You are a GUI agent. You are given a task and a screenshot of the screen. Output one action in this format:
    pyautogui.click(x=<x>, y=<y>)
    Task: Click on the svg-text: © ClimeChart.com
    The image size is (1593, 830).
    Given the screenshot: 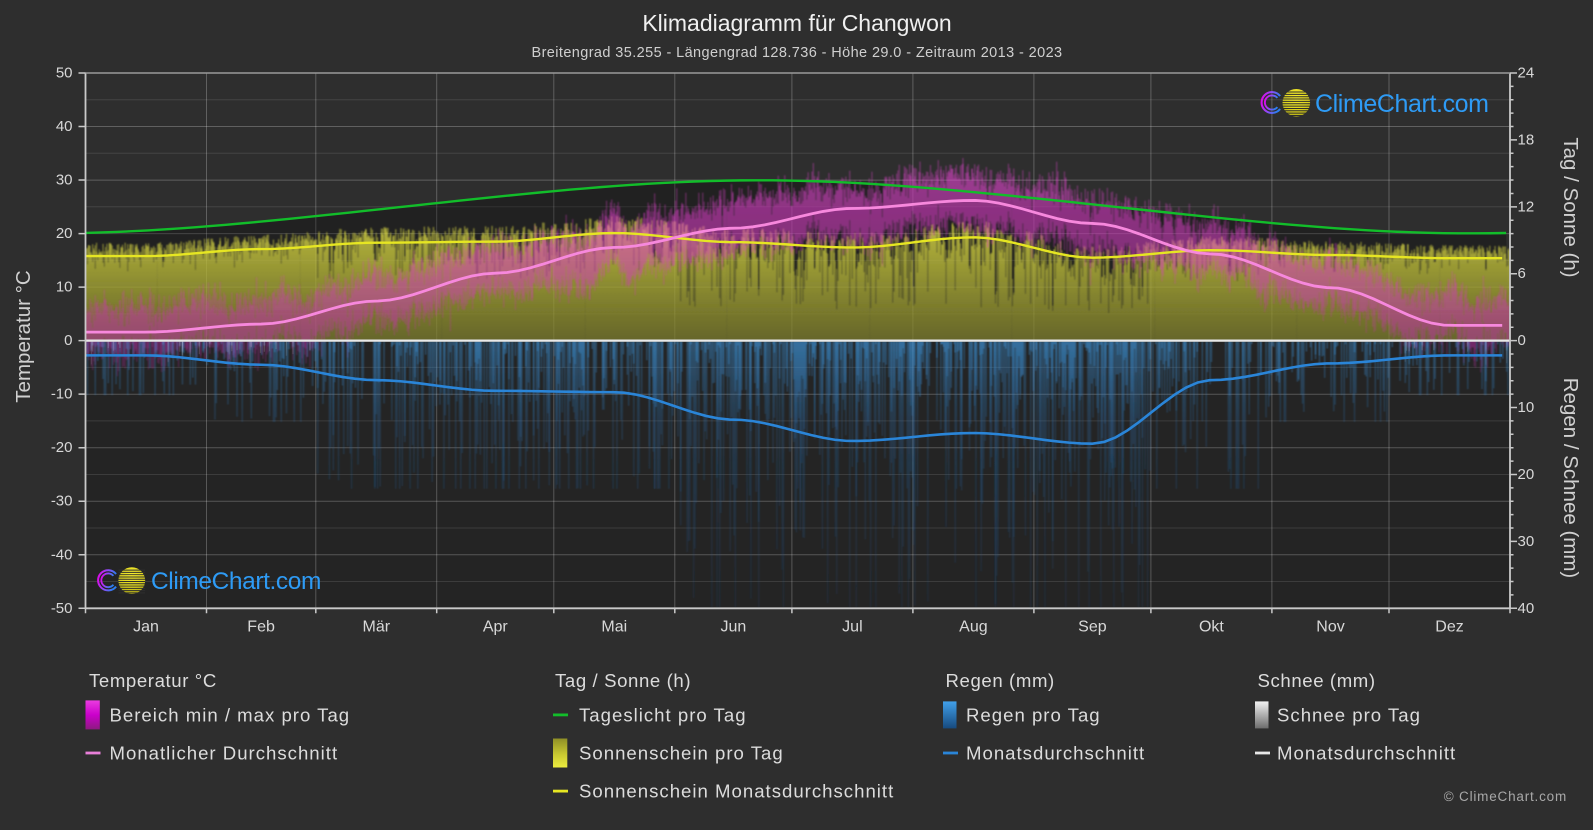 What is the action you would take?
    pyautogui.click(x=1505, y=796)
    